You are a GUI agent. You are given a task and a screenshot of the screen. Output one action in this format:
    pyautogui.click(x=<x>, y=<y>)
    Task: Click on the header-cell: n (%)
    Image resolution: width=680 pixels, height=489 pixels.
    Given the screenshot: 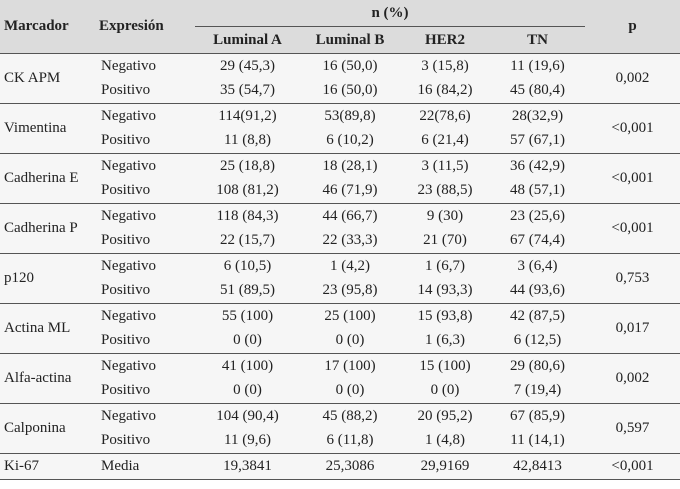 What is the action you would take?
    pyautogui.click(x=390, y=13)
    